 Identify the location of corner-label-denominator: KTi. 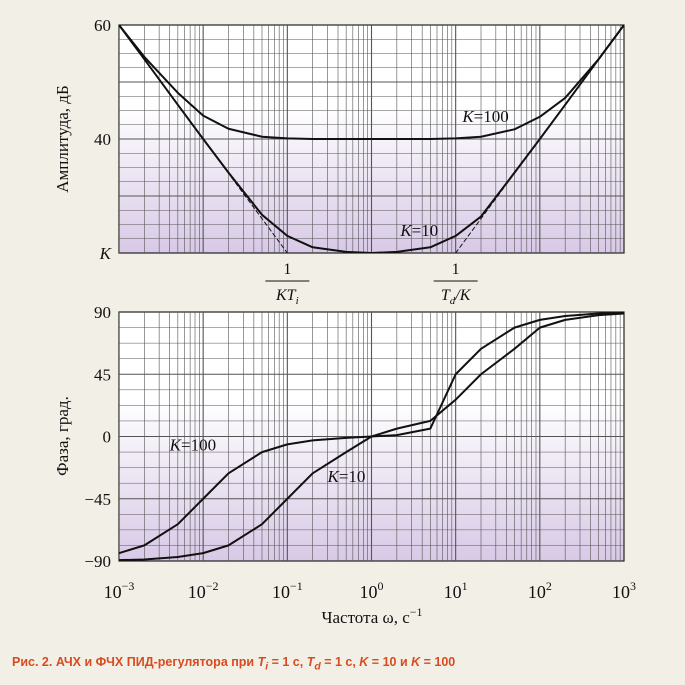
(287, 297).